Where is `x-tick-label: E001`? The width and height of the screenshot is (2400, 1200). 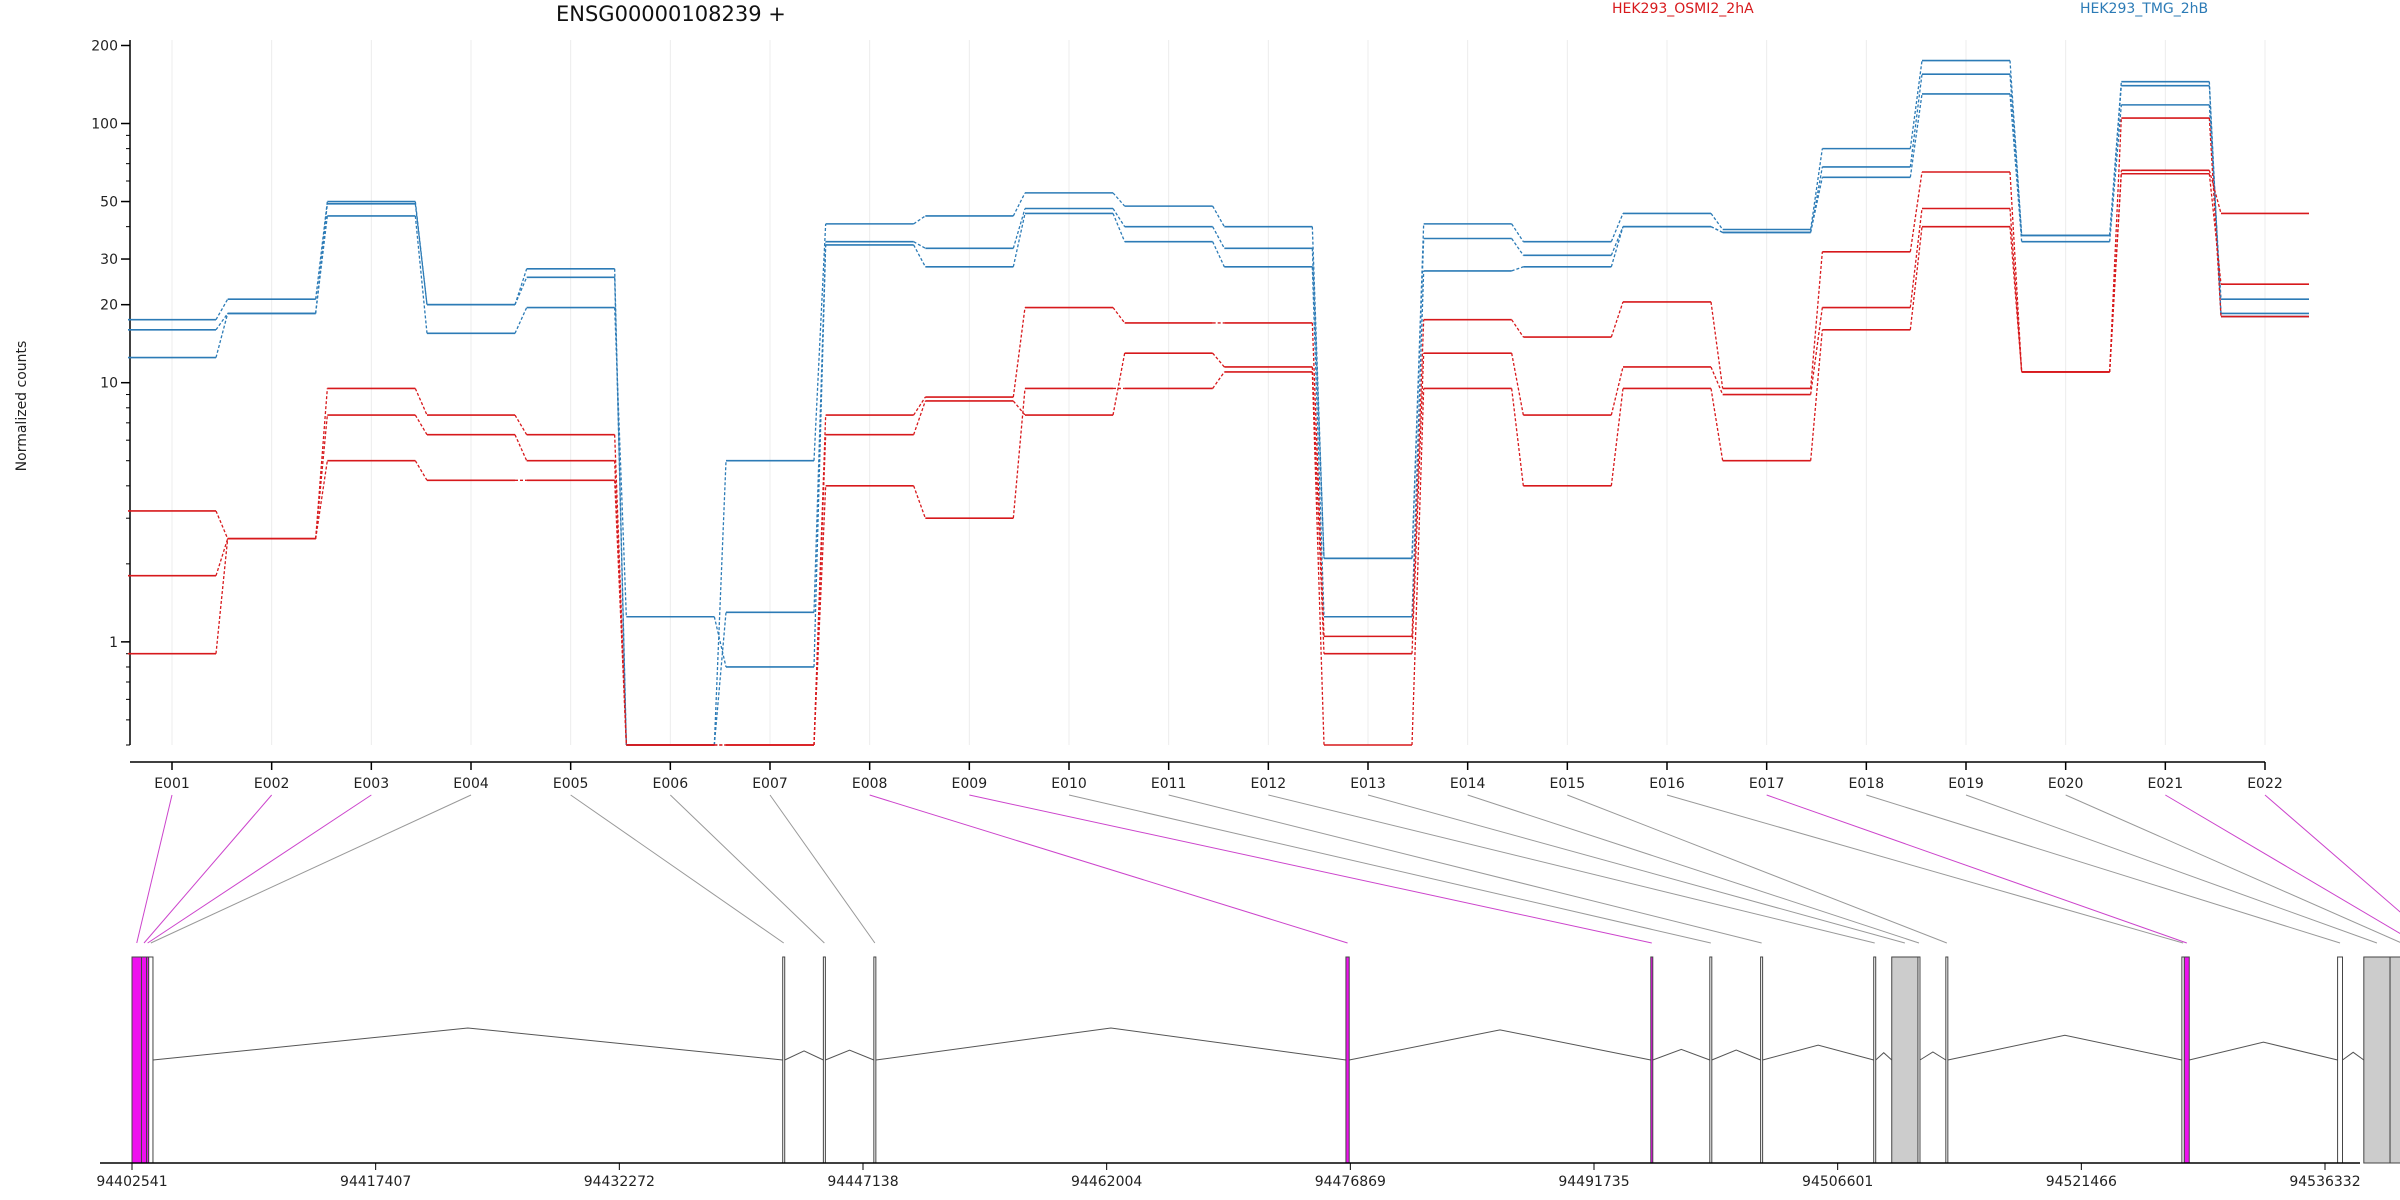 x-tick-label: E001 is located at coordinates (172, 784).